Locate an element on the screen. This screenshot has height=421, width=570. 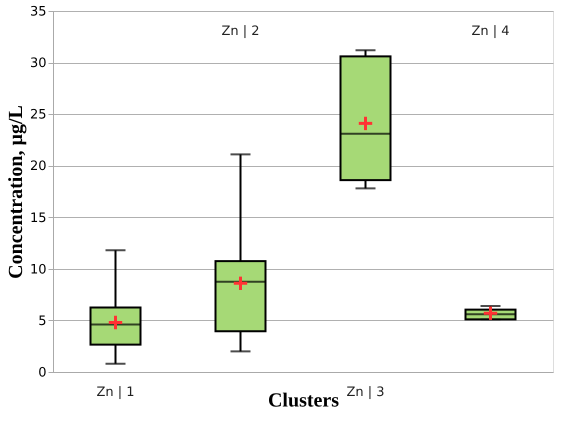
x-tick-label: Zn | 2 is located at coordinates (240, 31).